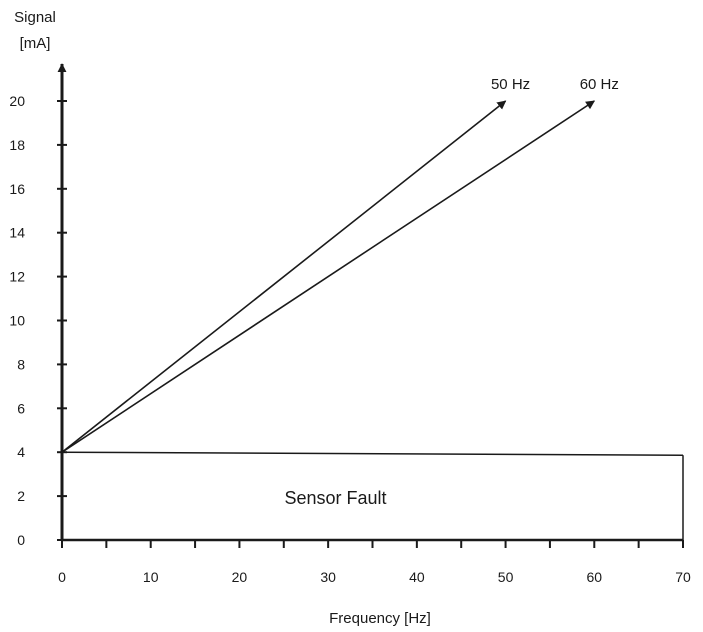 The image size is (703, 632). Describe the element at coordinates (17, 277) in the screenshot. I see `y-tick-label: 12` at that location.